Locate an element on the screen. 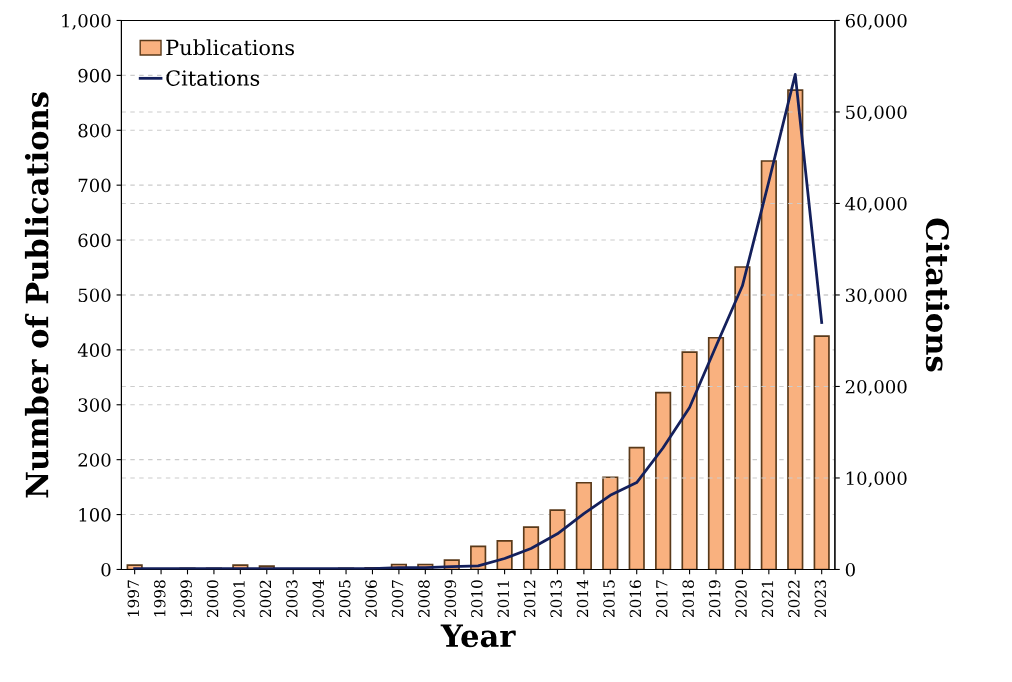 This screenshot has width=1012, height=682. y-tick-label: 700 is located at coordinates (94, 185).